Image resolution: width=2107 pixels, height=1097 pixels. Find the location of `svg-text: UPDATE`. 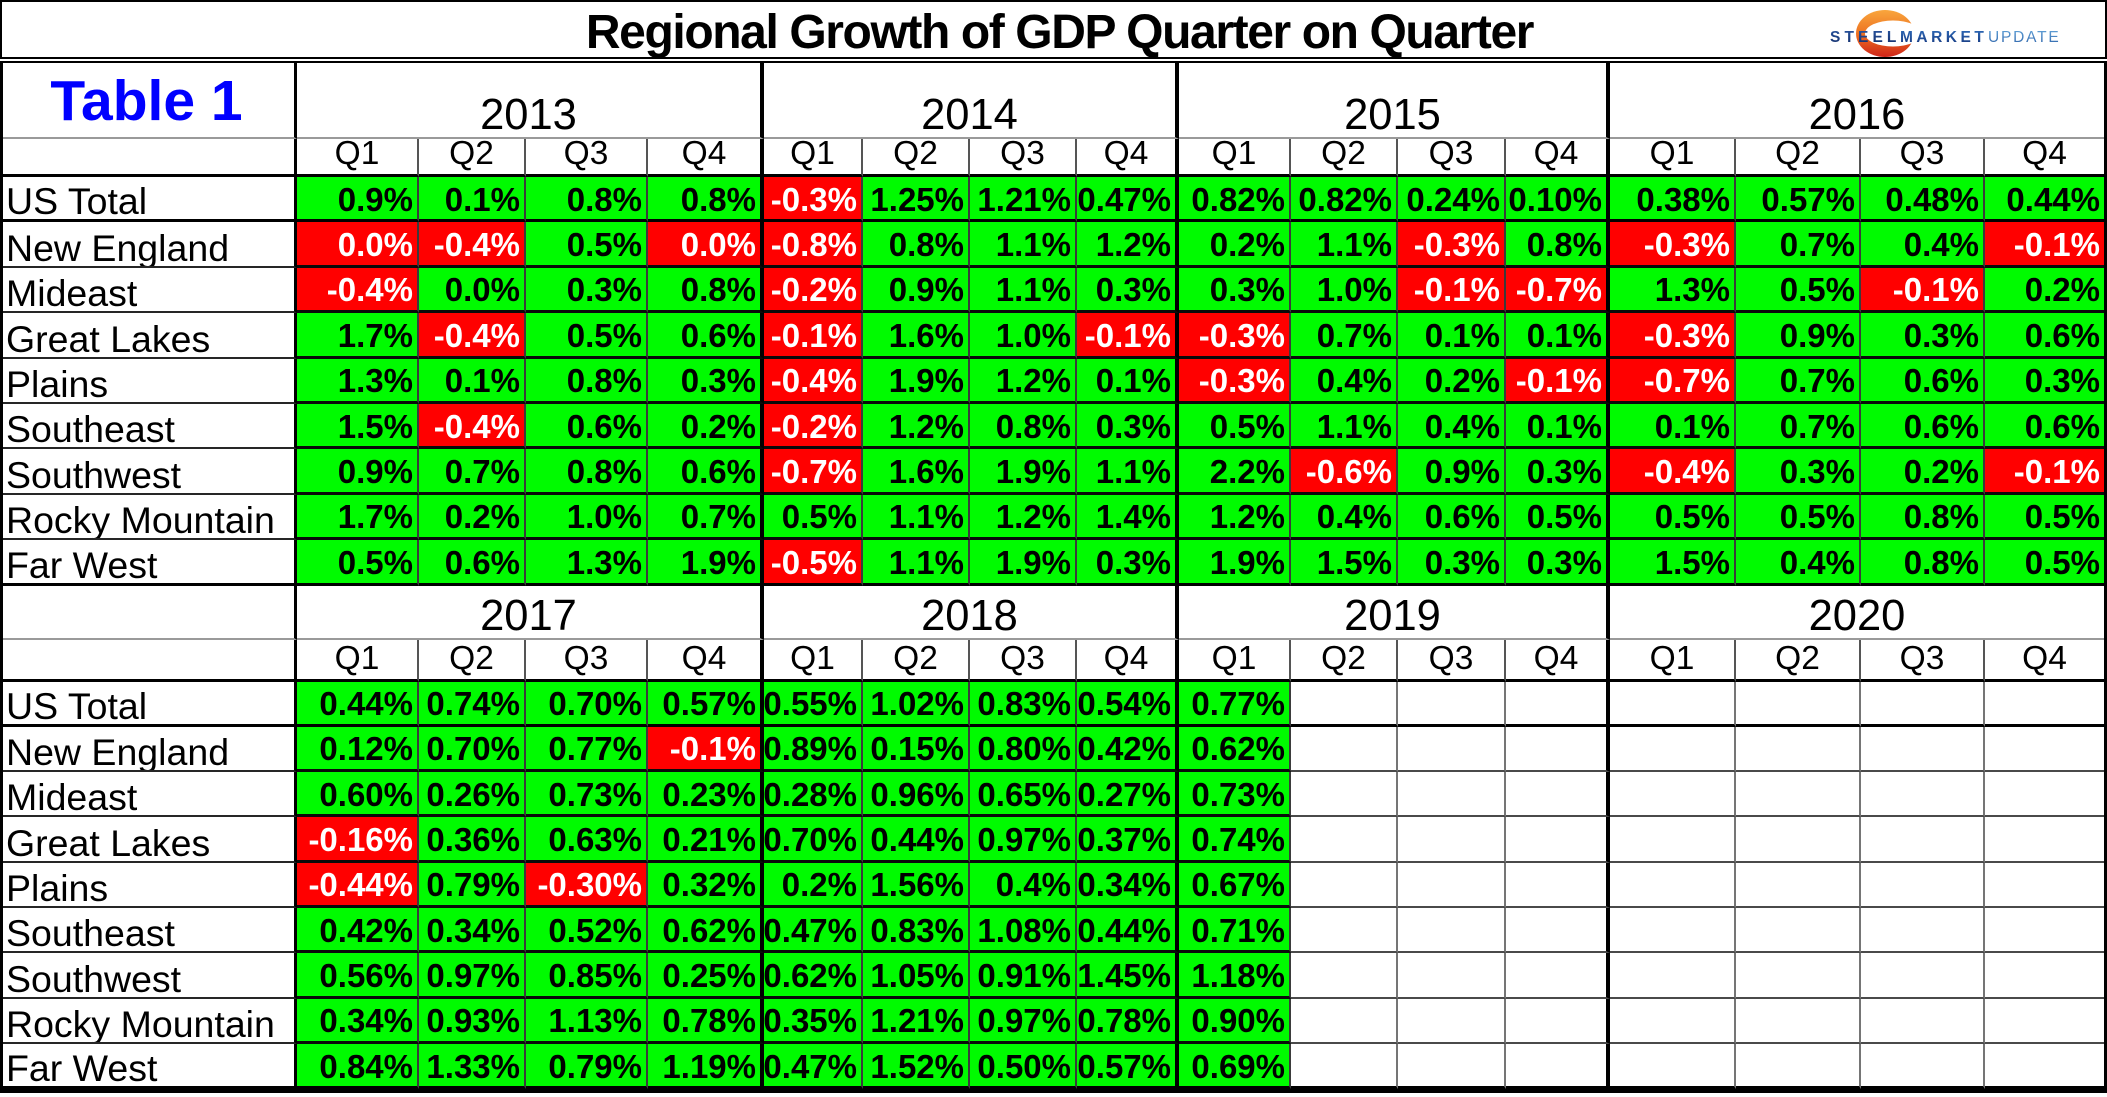

svg-text: UPDATE is located at coordinates (2024, 37).